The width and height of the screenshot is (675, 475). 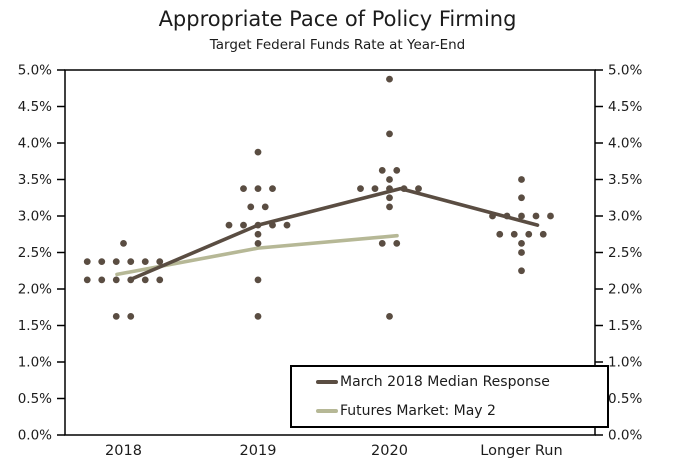 What do you see at coordinates (35, 180) in the screenshot?
I see `y-axis-label-left: 3.5%` at bounding box center [35, 180].